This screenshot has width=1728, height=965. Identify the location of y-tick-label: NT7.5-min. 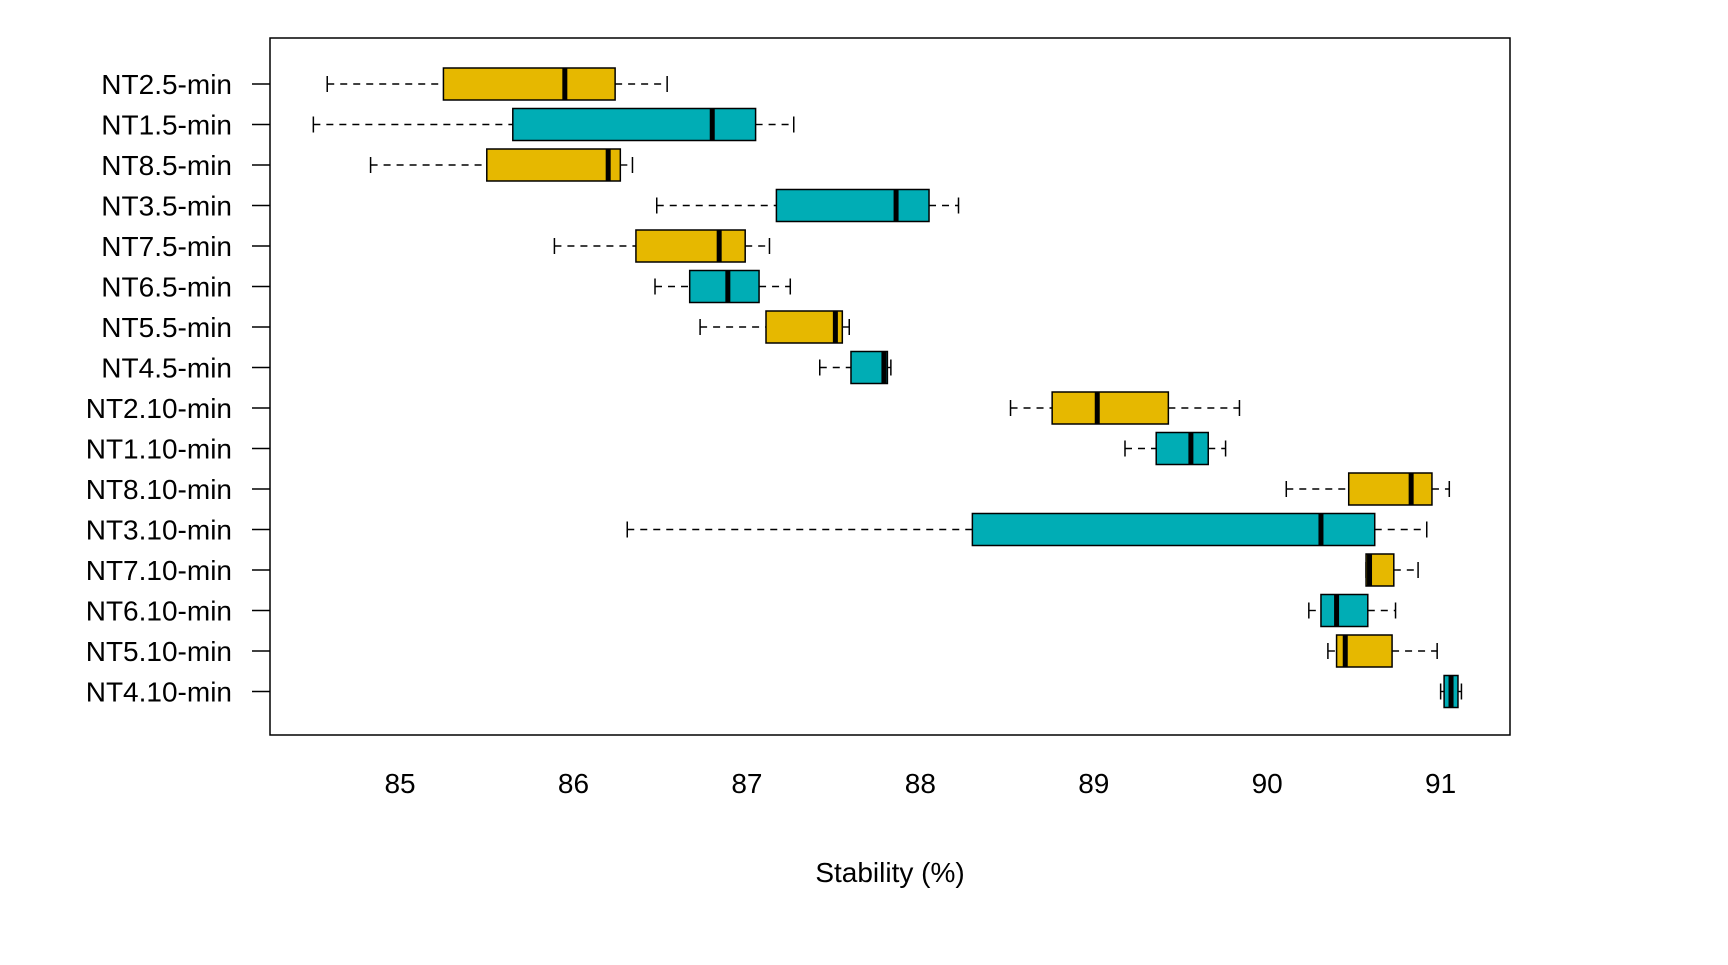
(166, 246).